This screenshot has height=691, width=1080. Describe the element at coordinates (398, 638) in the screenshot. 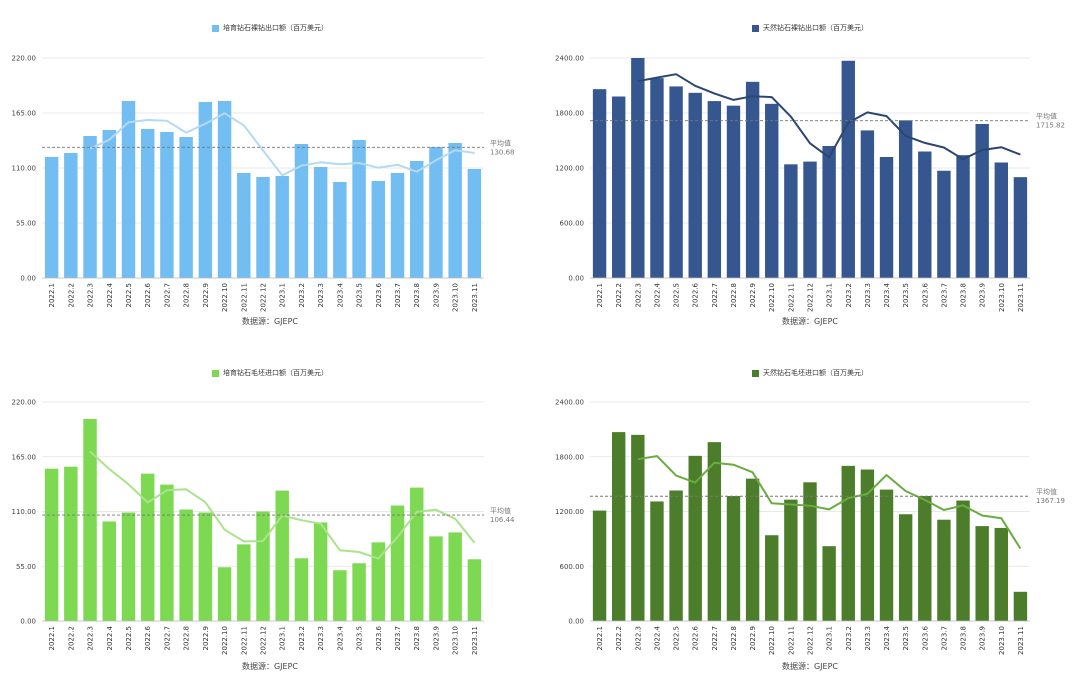

I see `x-tick-label: 2023.7` at that location.